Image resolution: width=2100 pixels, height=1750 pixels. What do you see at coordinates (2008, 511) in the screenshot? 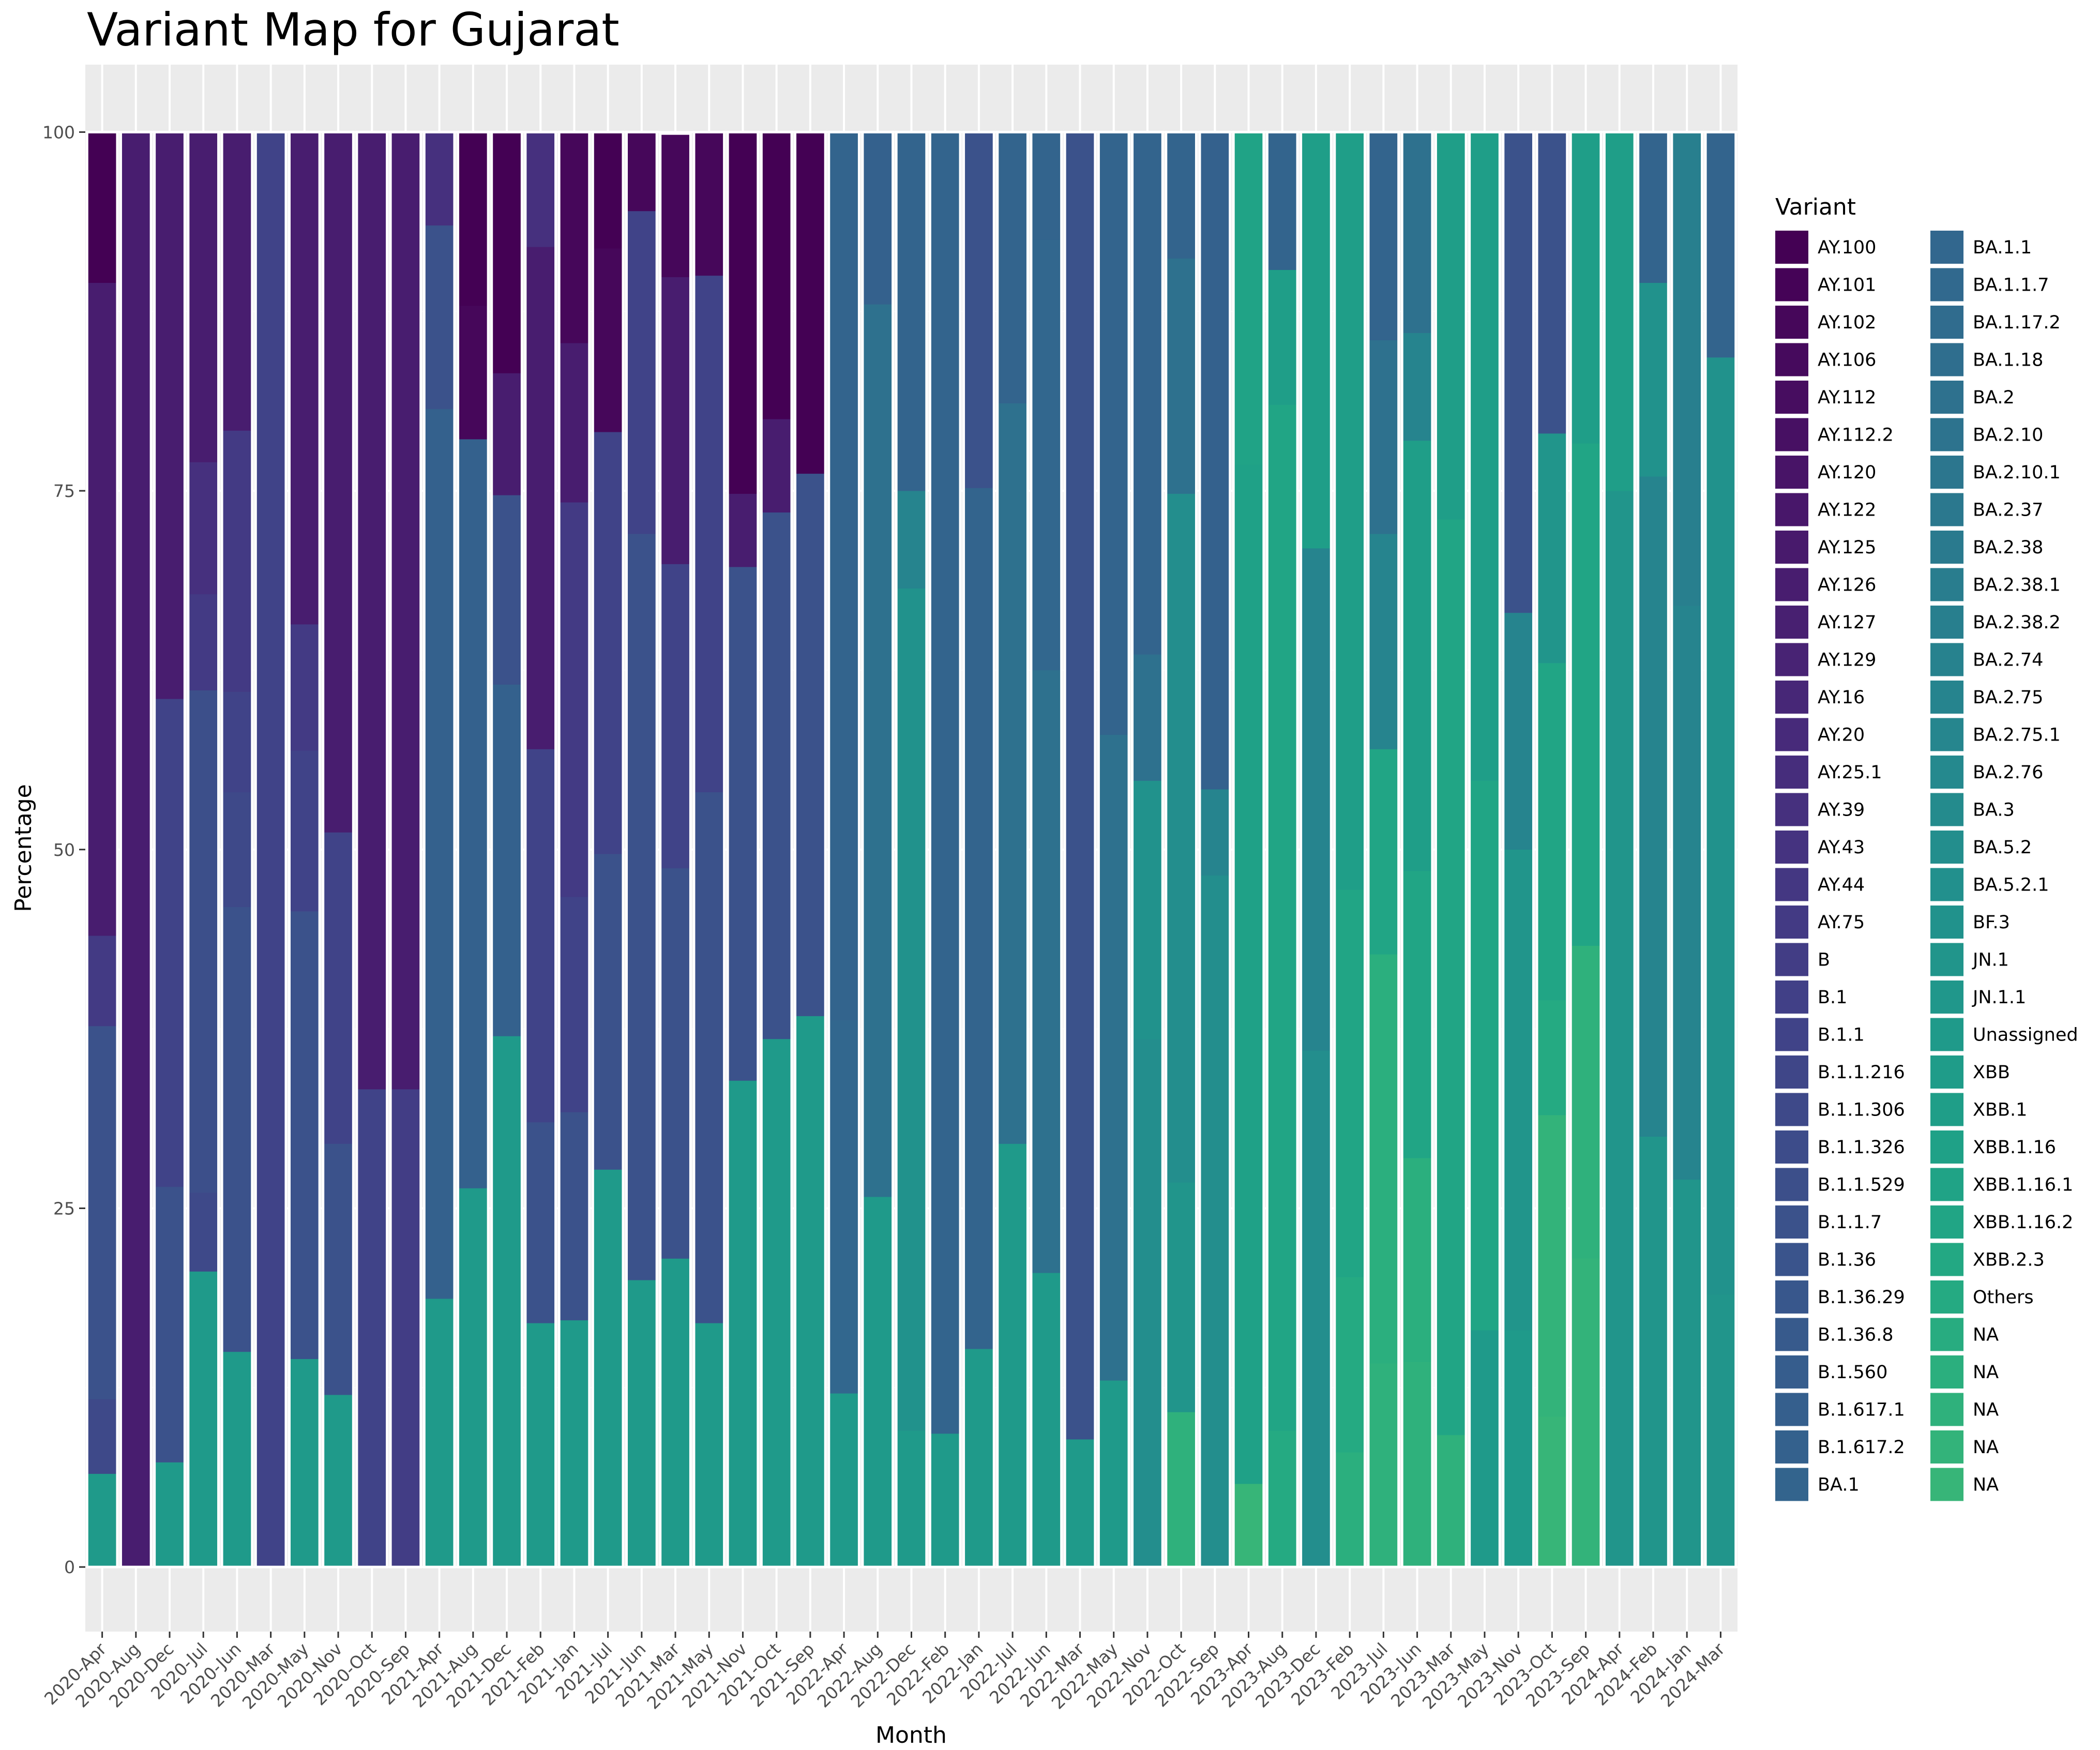
I see `legend-label: BA.2.37` at bounding box center [2008, 511].